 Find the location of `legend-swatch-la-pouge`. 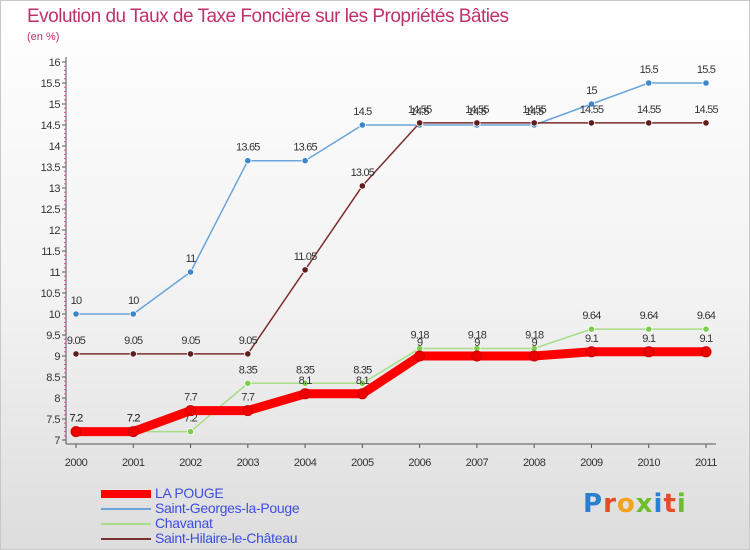

legend-swatch-la-pouge is located at coordinates (126, 494).